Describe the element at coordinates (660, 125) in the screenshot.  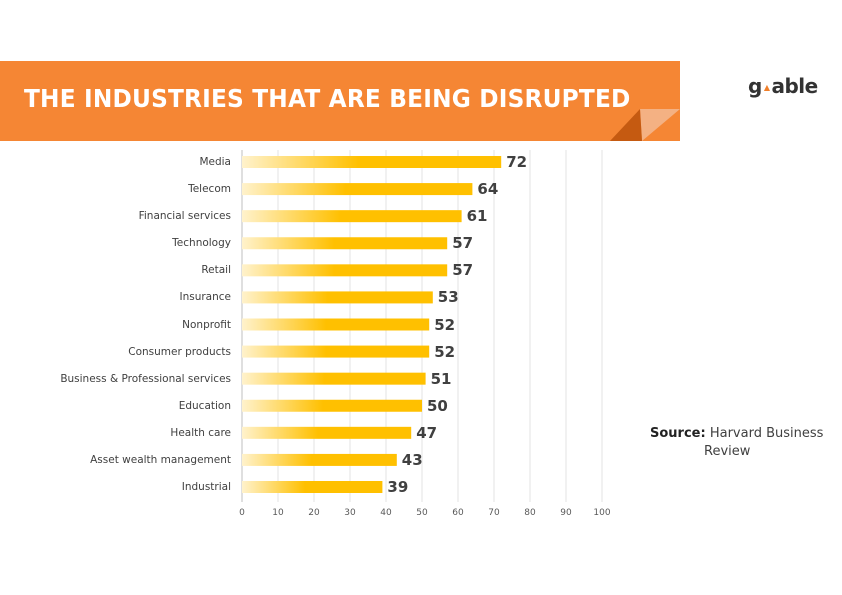
I see `banner-fold-light` at that location.